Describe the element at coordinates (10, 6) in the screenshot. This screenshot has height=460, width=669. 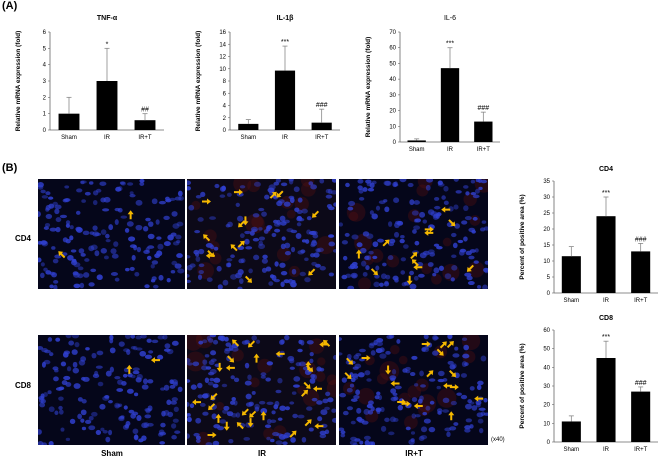
I see `panel-label-a: (A)` at that location.